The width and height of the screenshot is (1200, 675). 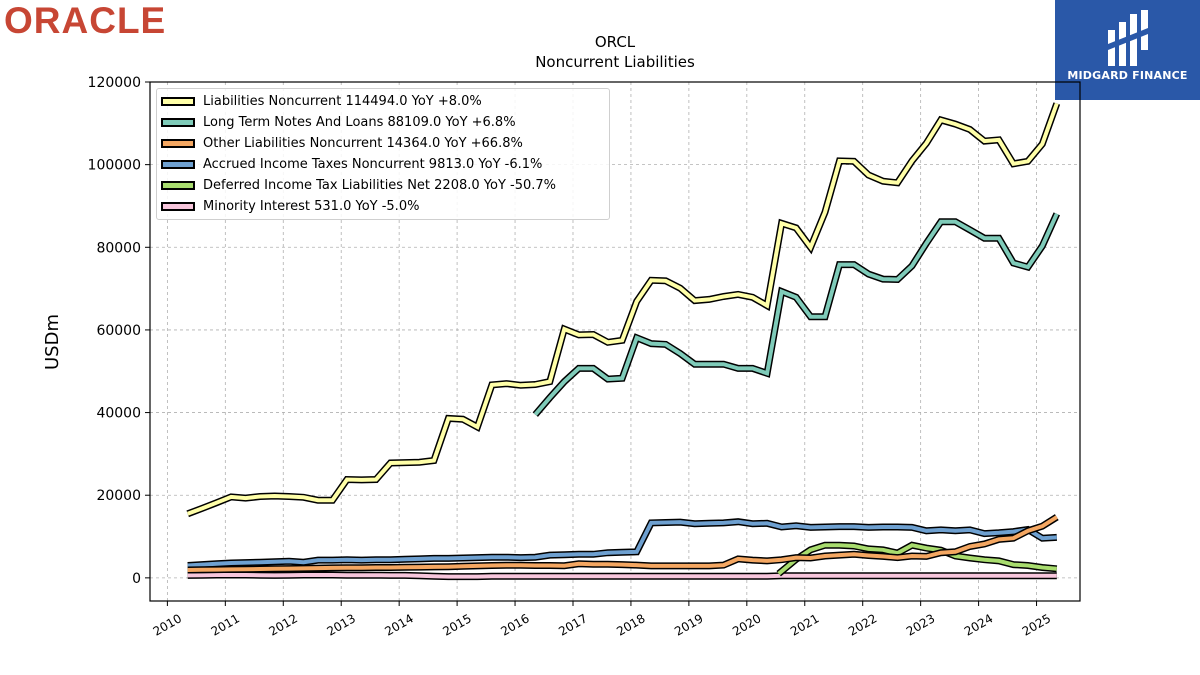 I want to click on oracle-logo-text: ORACLE, so click(x=85, y=20).